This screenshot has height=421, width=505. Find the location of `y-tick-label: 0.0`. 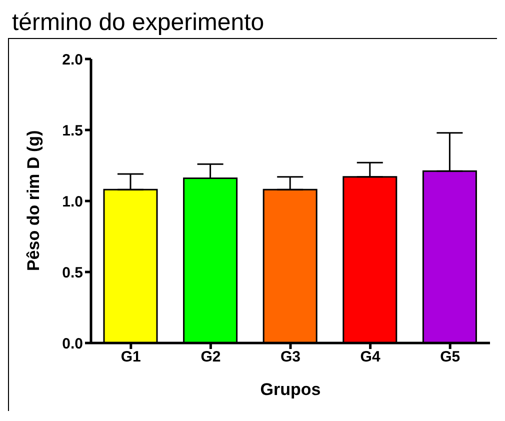

y-tick-label: 0.0 is located at coordinates (72, 343).